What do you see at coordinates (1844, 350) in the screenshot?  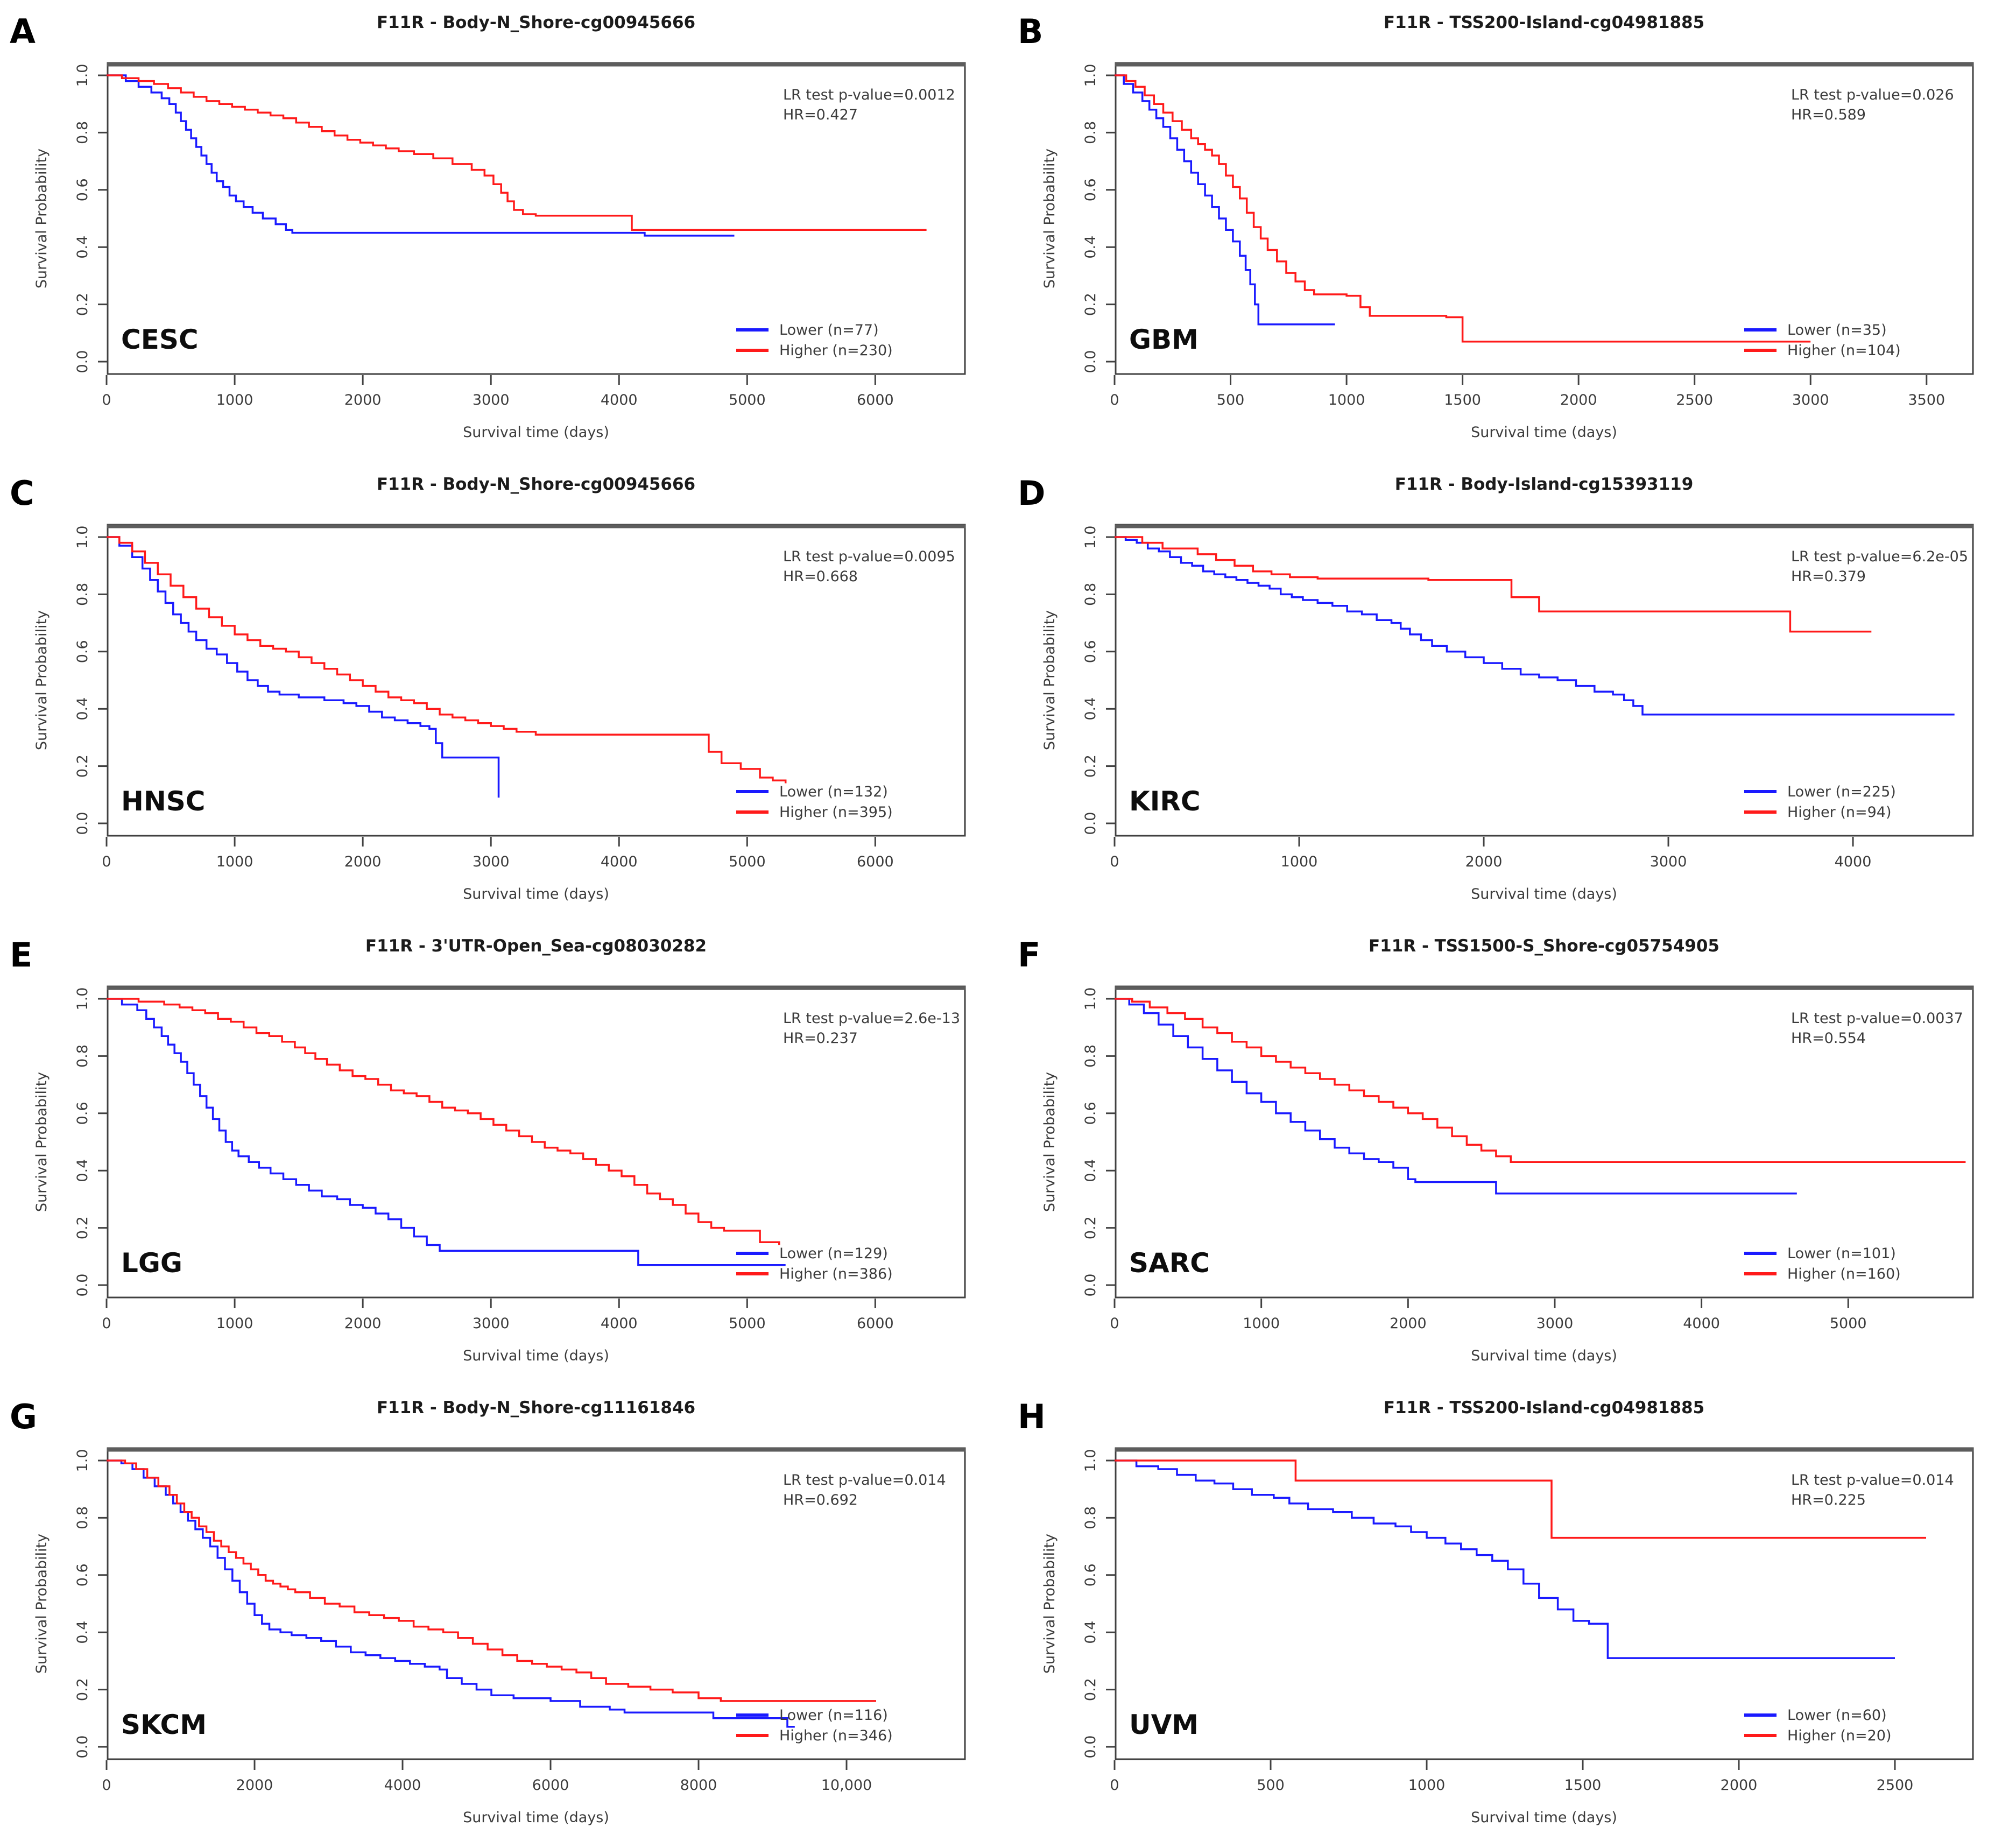 I see `legend-label-higher: Higher (n=104)` at bounding box center [1844, 350].